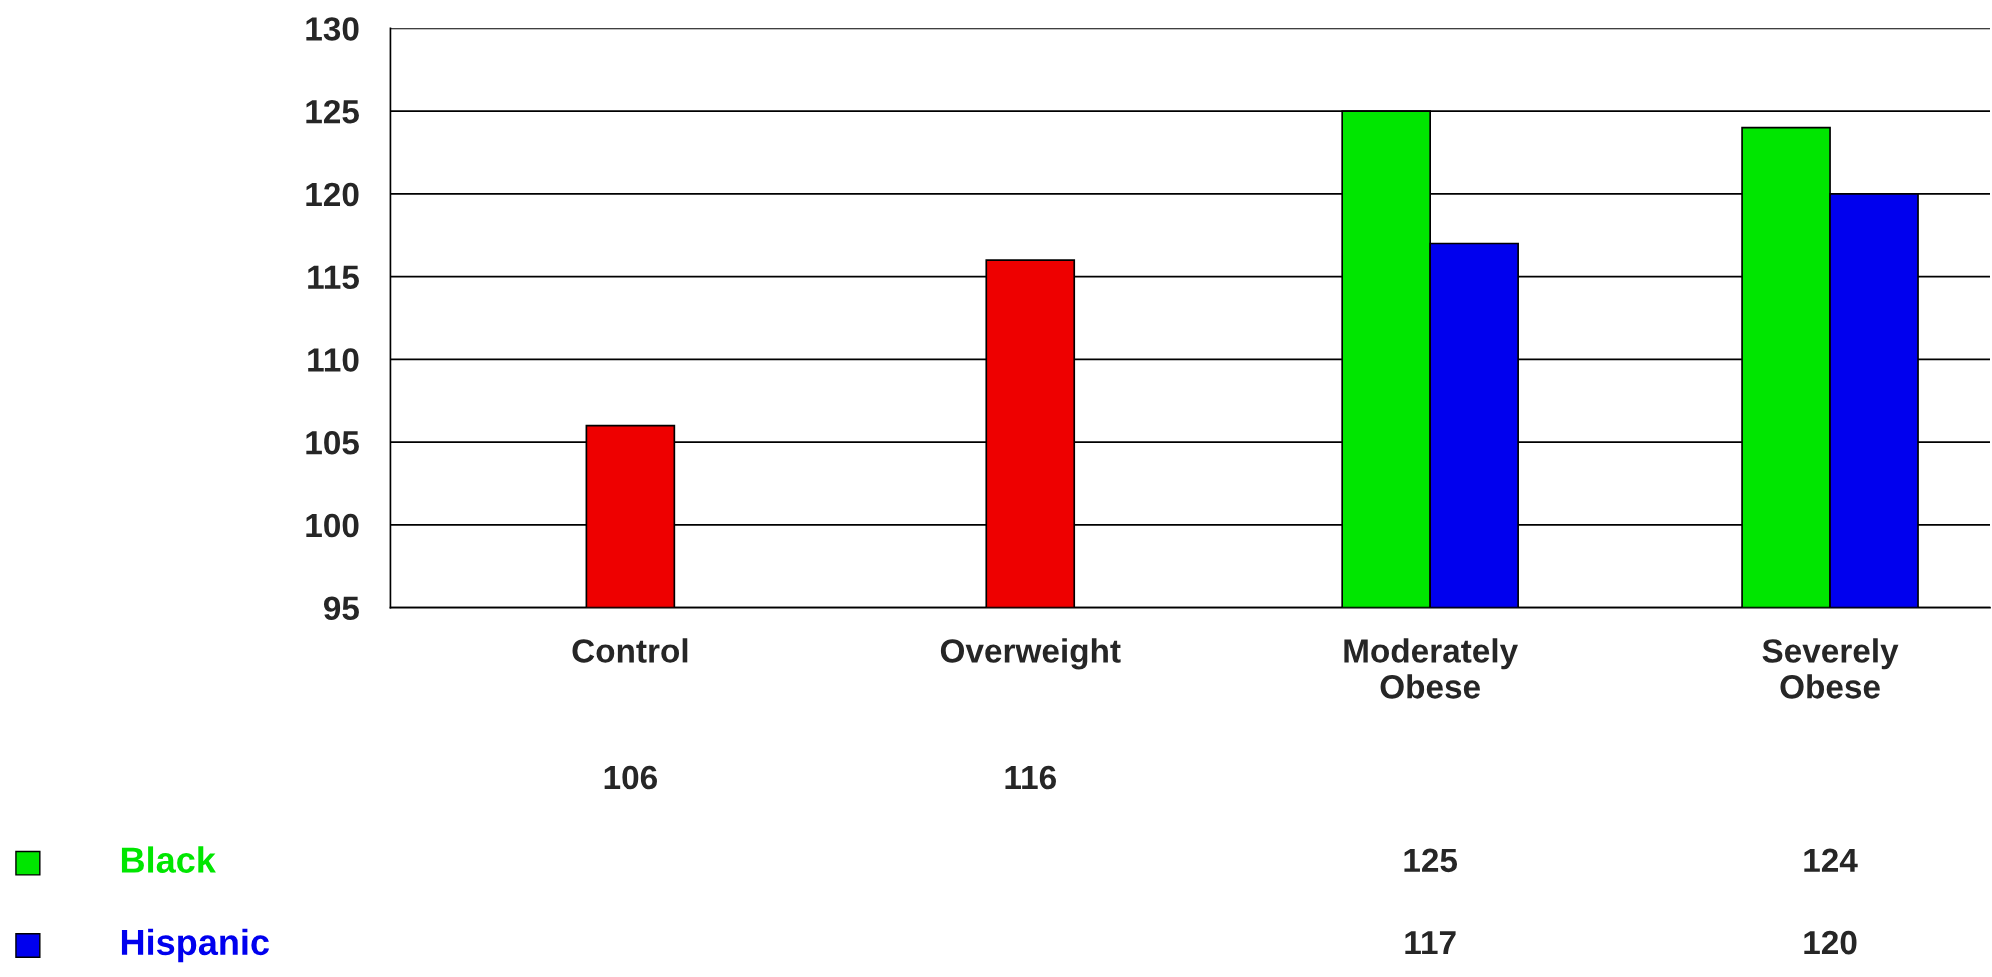  What do you see at coordinates (1430, 943) in the screenshot?
I see `data-label: 117` at bounding box center [1430, 943].